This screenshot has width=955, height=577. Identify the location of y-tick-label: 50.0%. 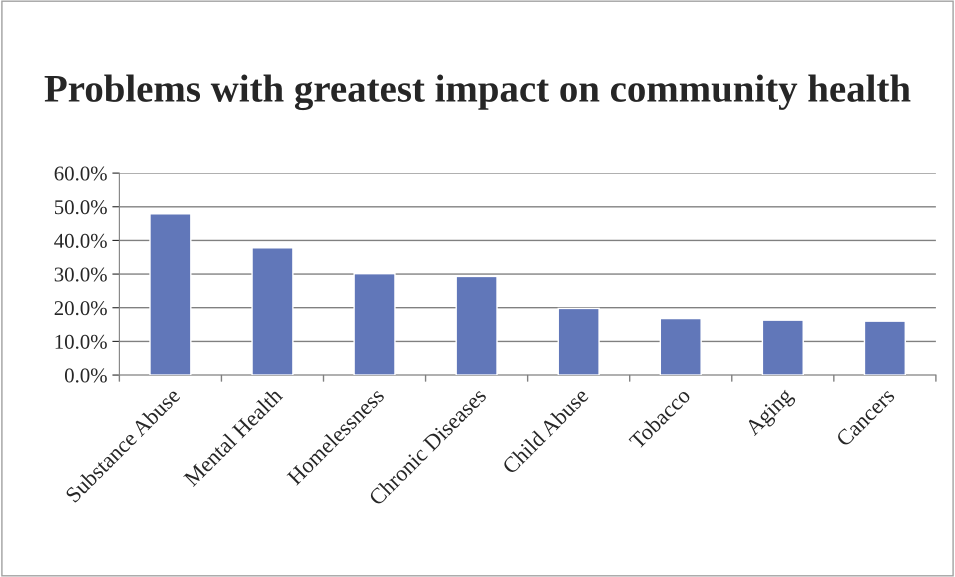
(80, 207).